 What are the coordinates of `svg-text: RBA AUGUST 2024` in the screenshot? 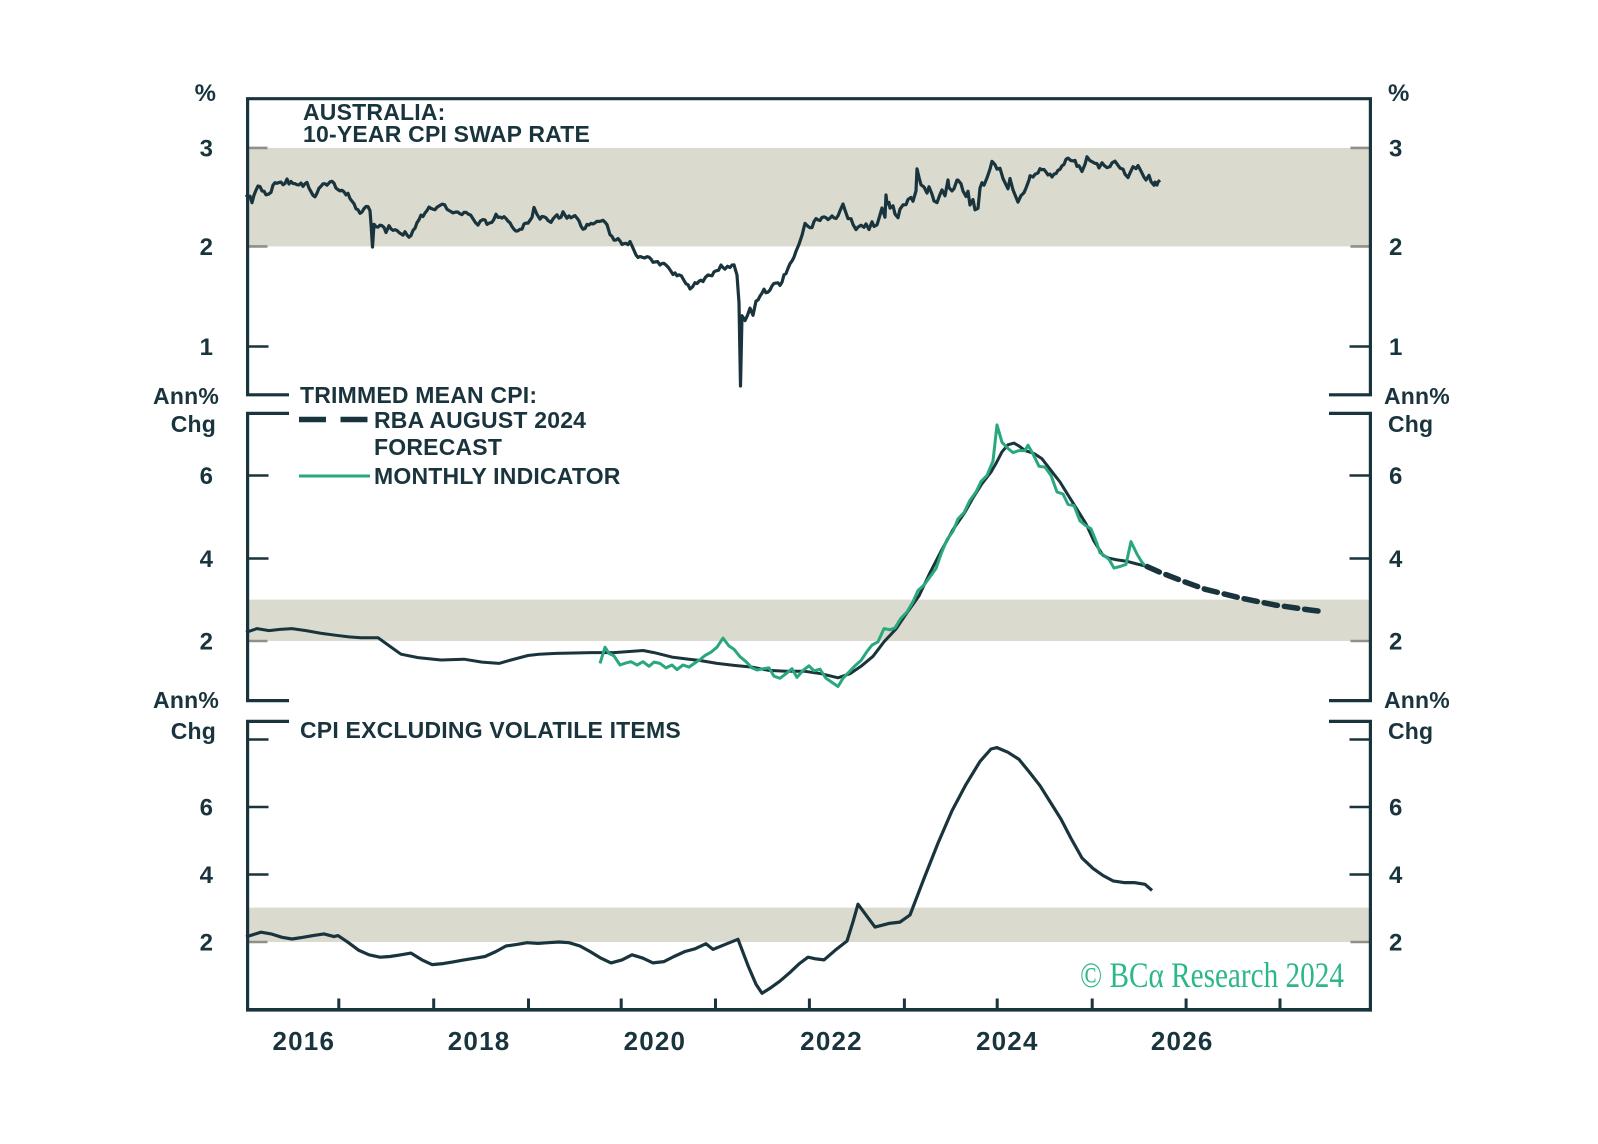 It's located at (480, 420).